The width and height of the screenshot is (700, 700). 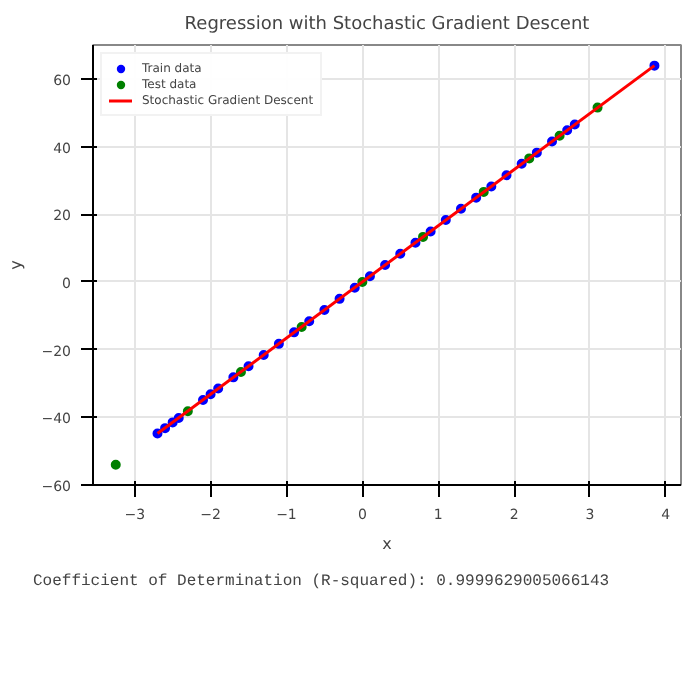 I want to click on x-axis-title: x, so click(x=387, y=544).